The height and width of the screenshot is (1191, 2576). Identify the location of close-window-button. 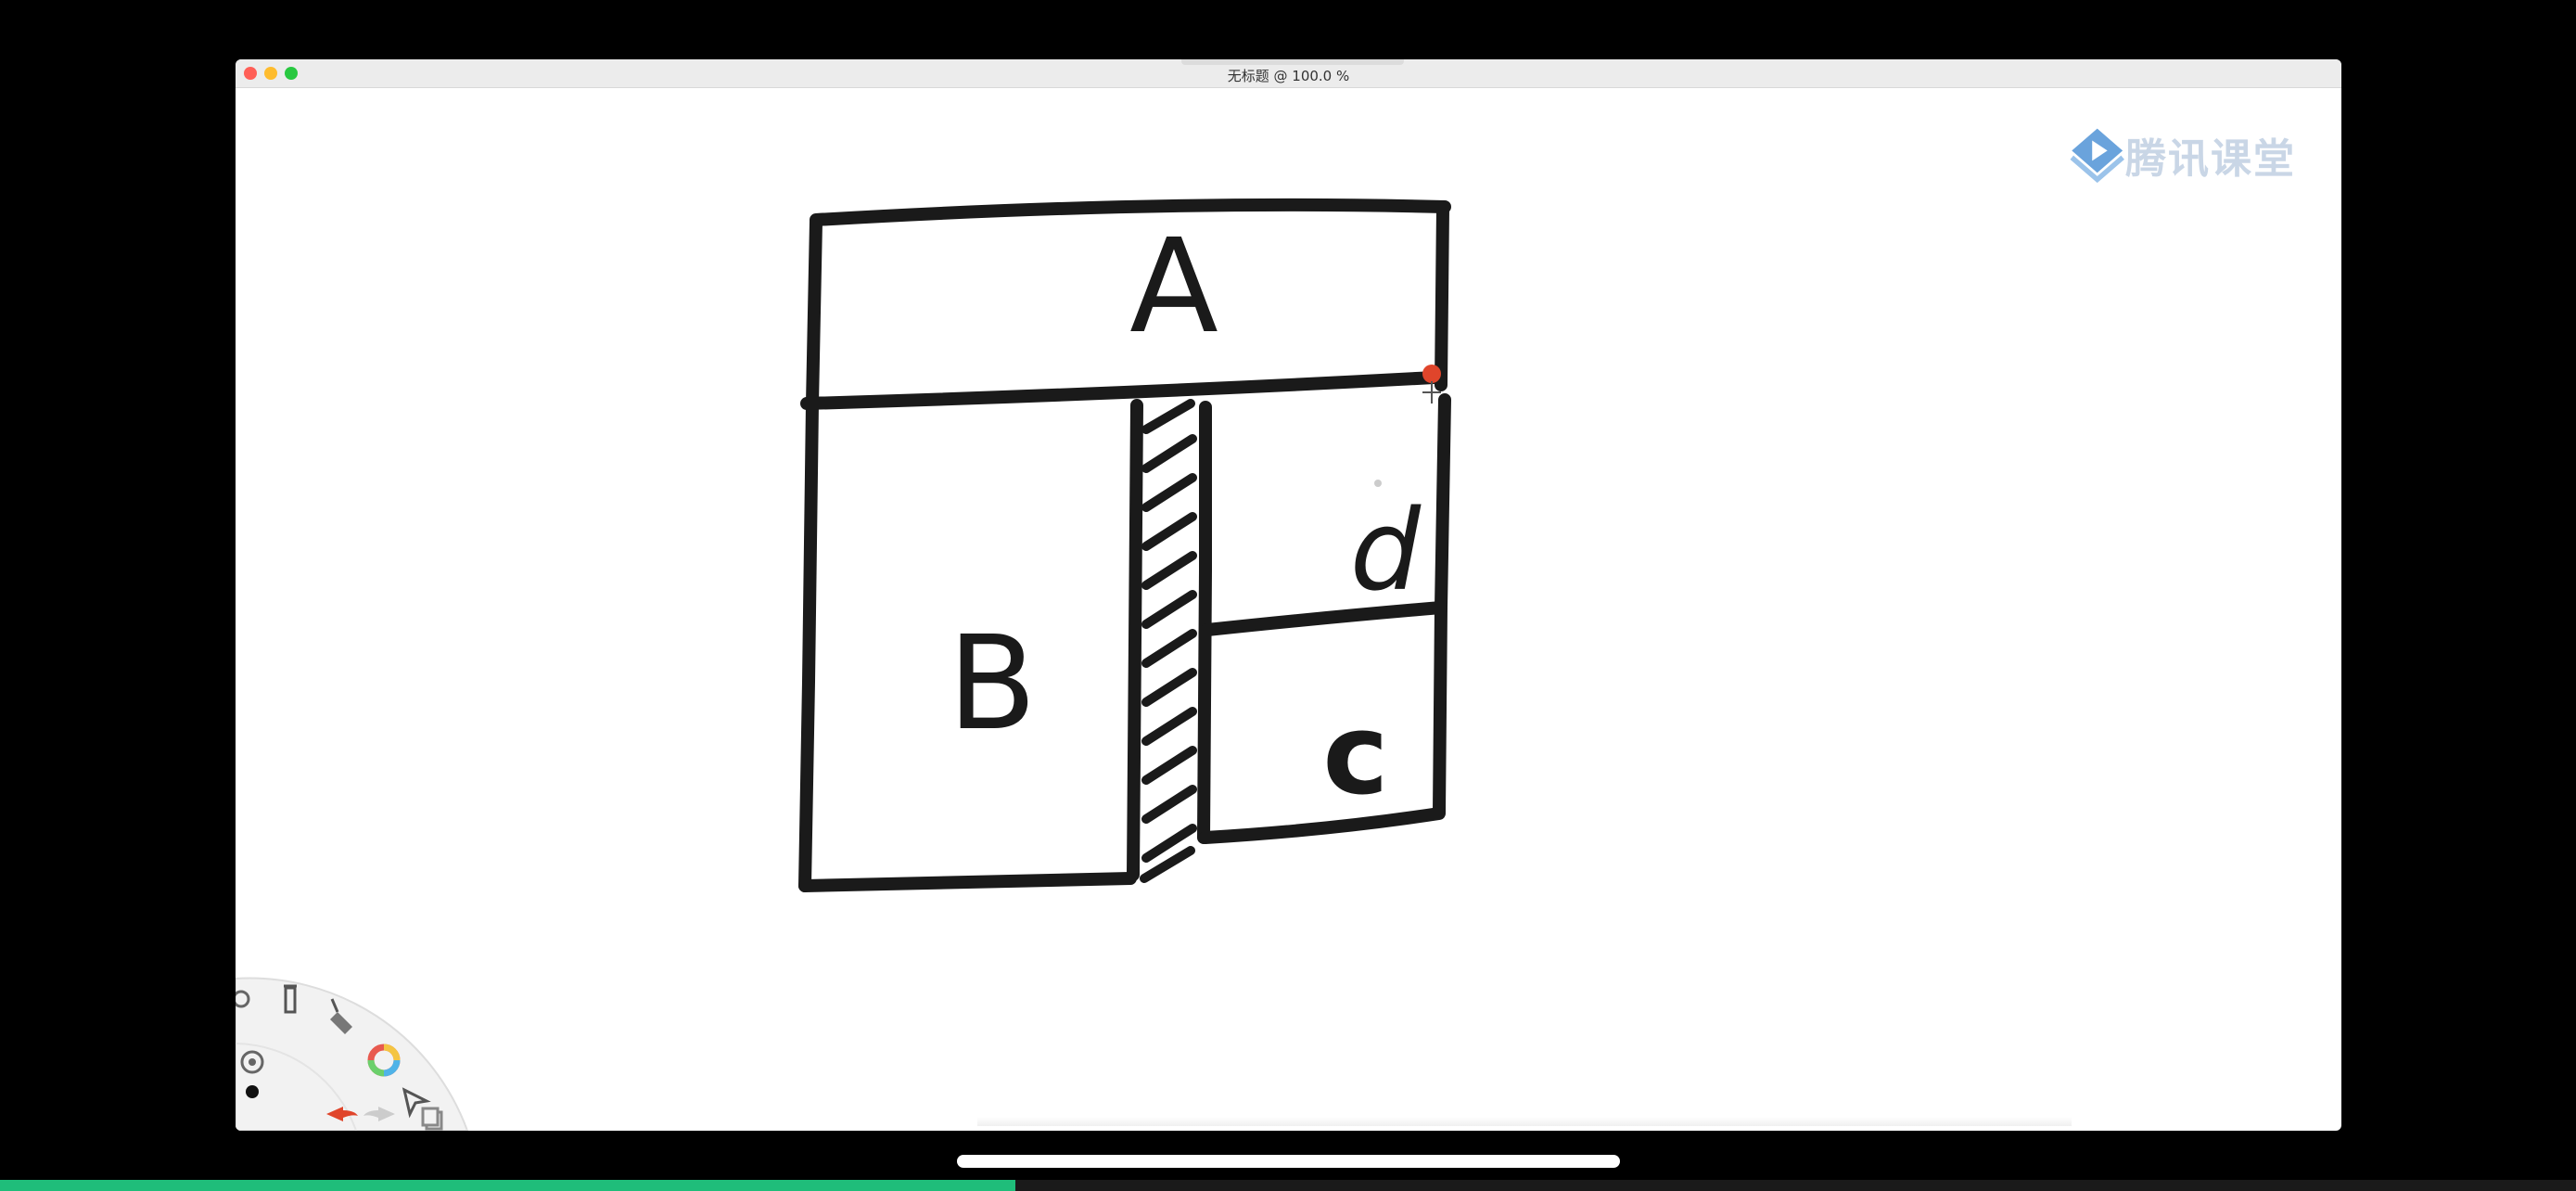
(251, 73).